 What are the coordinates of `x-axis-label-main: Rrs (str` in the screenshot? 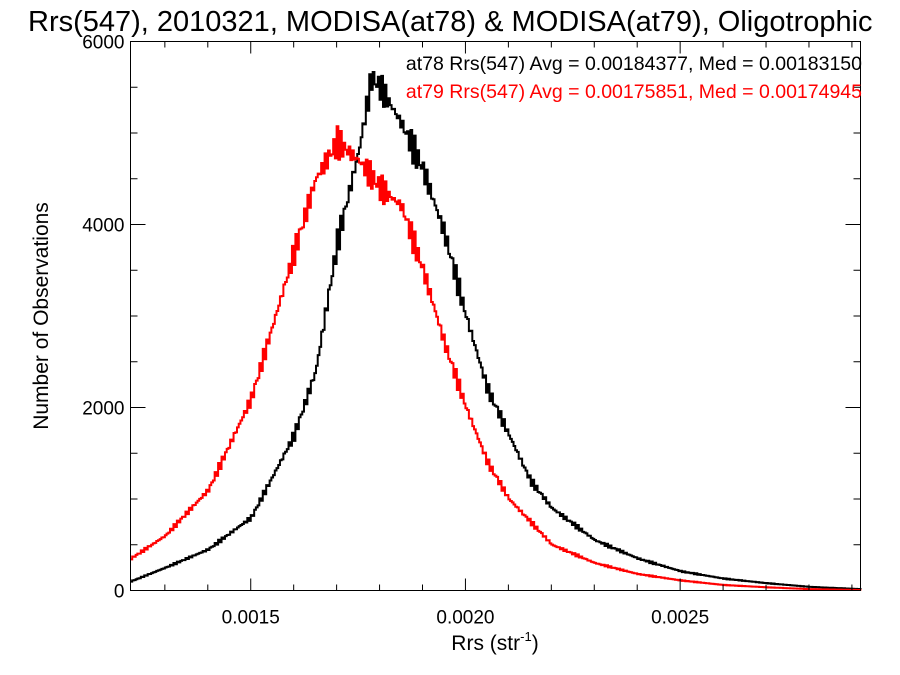 It's located at (485, 643).